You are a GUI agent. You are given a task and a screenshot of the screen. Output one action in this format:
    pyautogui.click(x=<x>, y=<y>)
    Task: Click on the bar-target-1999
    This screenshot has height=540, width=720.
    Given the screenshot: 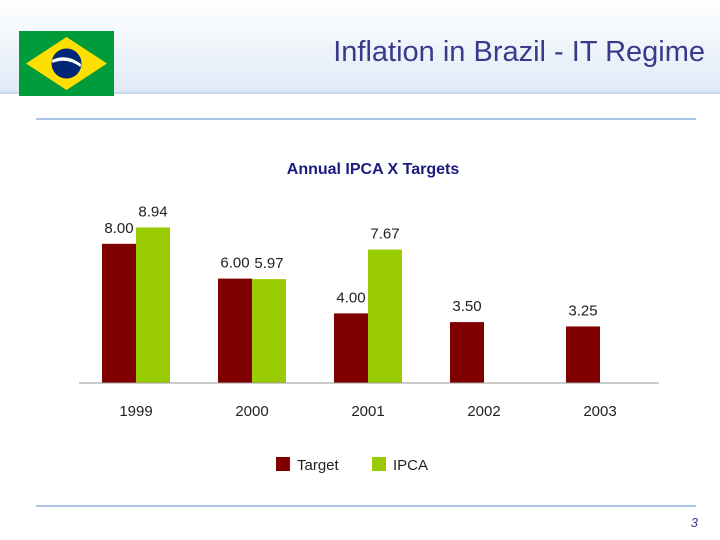 What is the action you would take?
    pyautogui.click(x=119, y=313)
    